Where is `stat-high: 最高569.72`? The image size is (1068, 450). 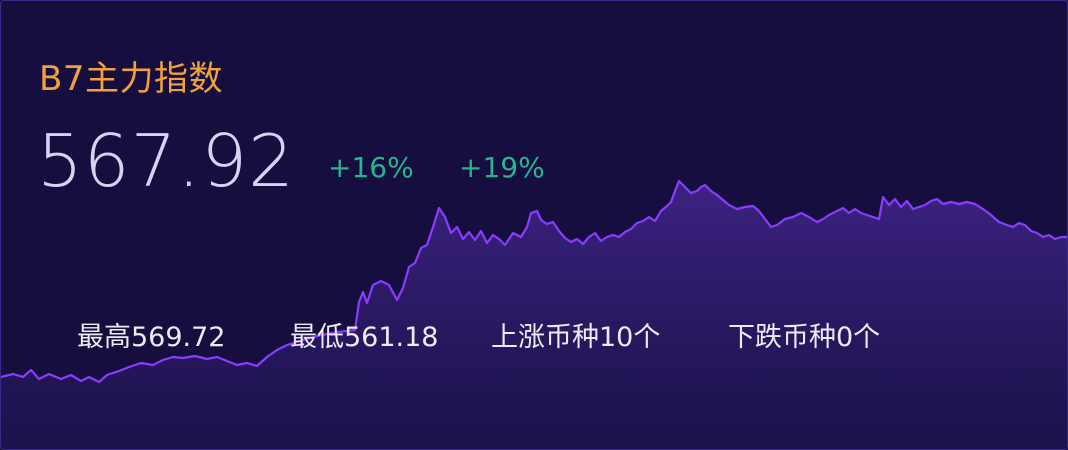
stat-high: 最高569.72 is located at coordinates (151, 337).